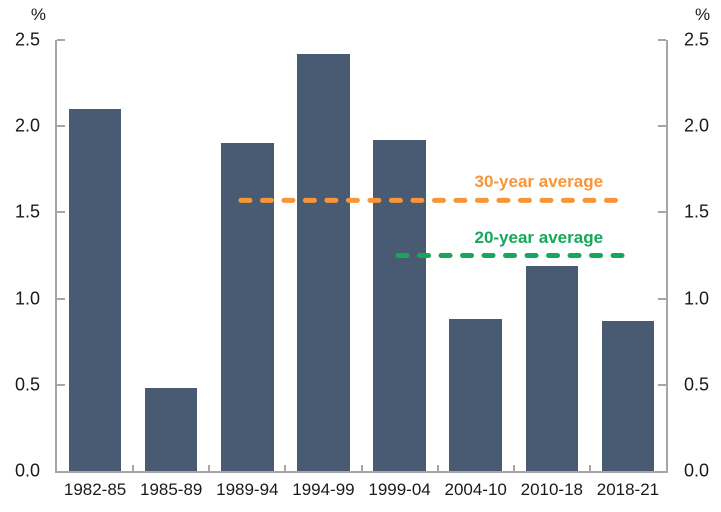  Describe the element at coordinates (361, 472) in the screenshot. I see `x-axis` at that location.